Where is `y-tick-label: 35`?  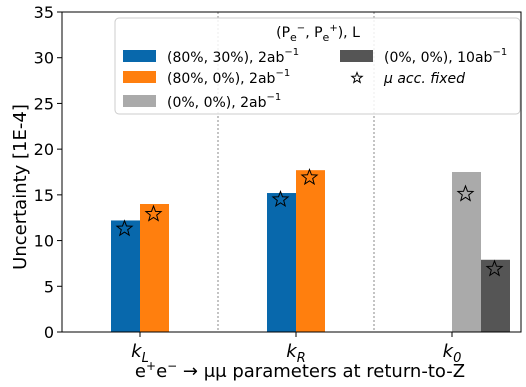 y-tick-label: 35 is located at coordinates (44, 12).